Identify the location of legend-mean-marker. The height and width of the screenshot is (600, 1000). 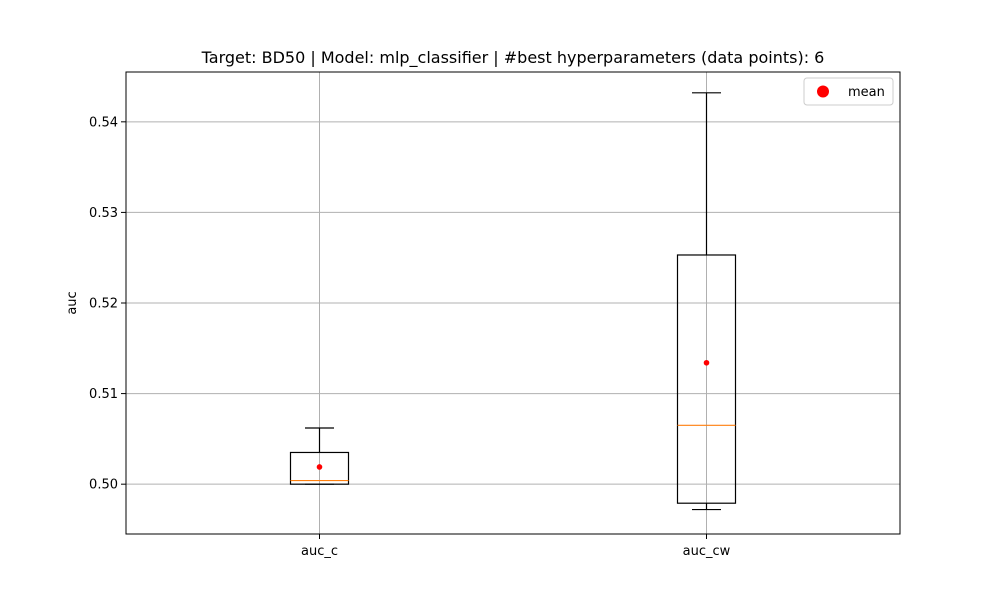
(823, 91).